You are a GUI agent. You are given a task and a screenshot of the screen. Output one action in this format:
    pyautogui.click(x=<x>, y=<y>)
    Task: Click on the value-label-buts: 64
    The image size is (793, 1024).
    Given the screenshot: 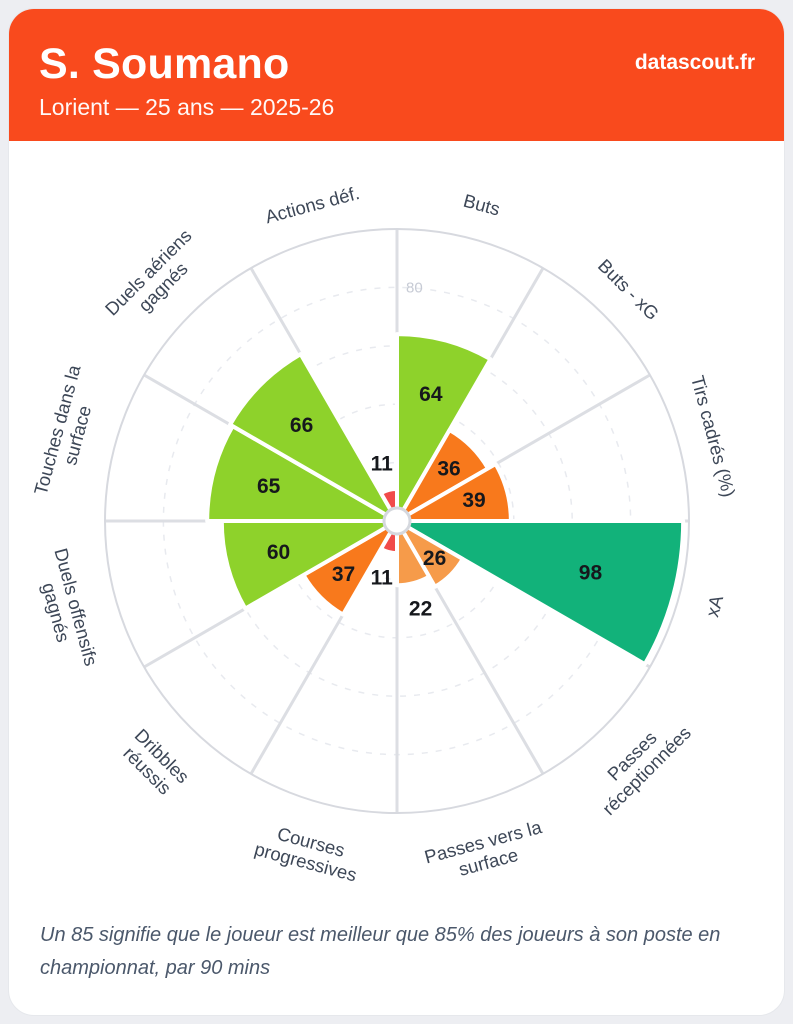 What is the action you would take?
    pyautogui.click(x=431, y=394)
    